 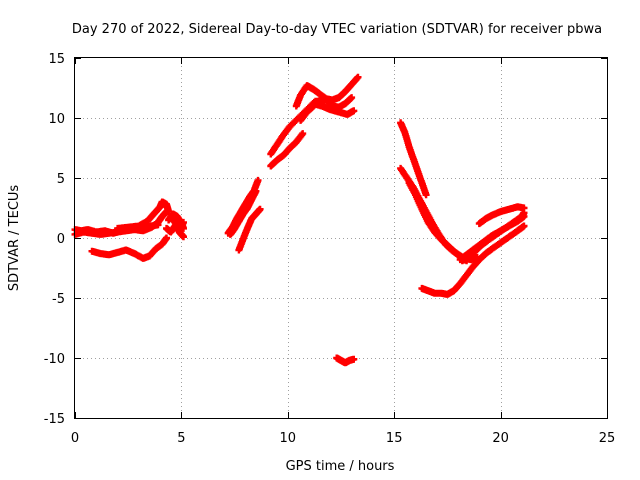 What do you see at coordinates (394, 438) in the screenshot?
I see `x-tick-label: 15` at bounding box center [394, 438].